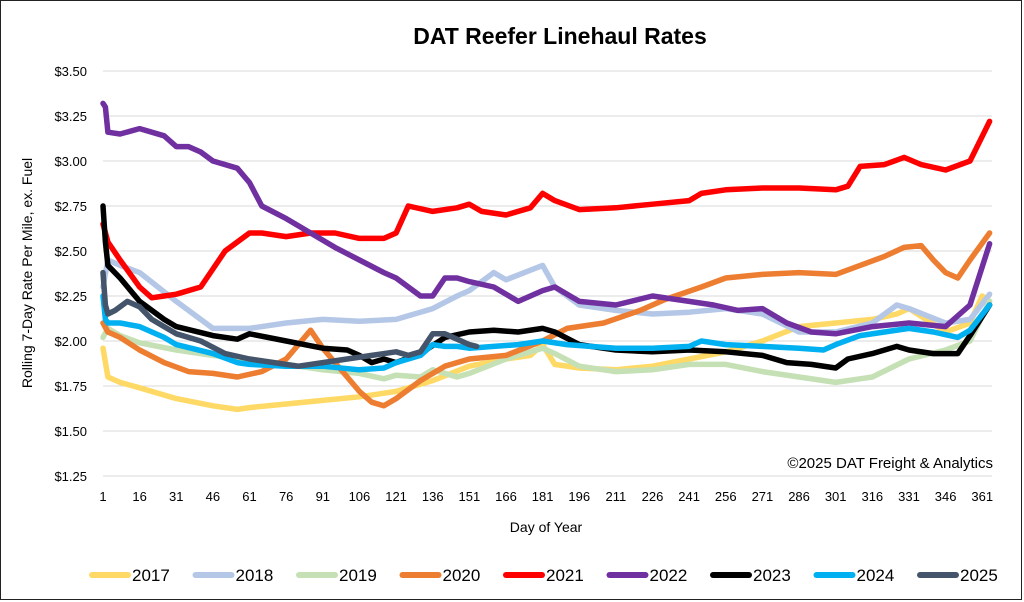 Image resolution: width=1024 pixels, height=602 pixels. Describe the element at coordinates (360, 496) in the screenshot. I see `x-tick-label: 106` at that location.